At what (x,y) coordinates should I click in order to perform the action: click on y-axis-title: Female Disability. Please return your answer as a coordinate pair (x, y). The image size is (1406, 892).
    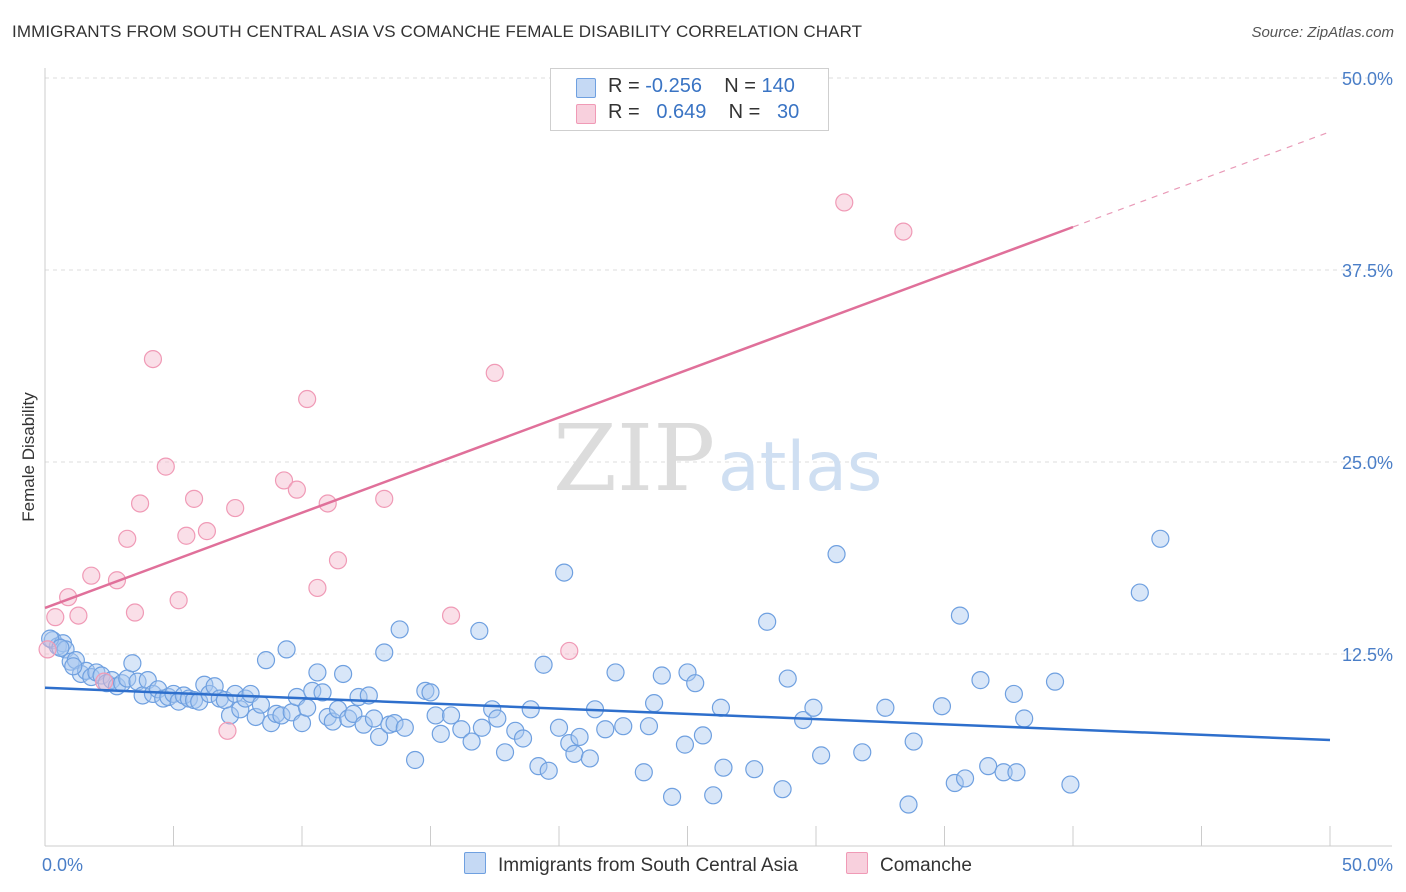
    Looking at the image, I should click on (28, 457).